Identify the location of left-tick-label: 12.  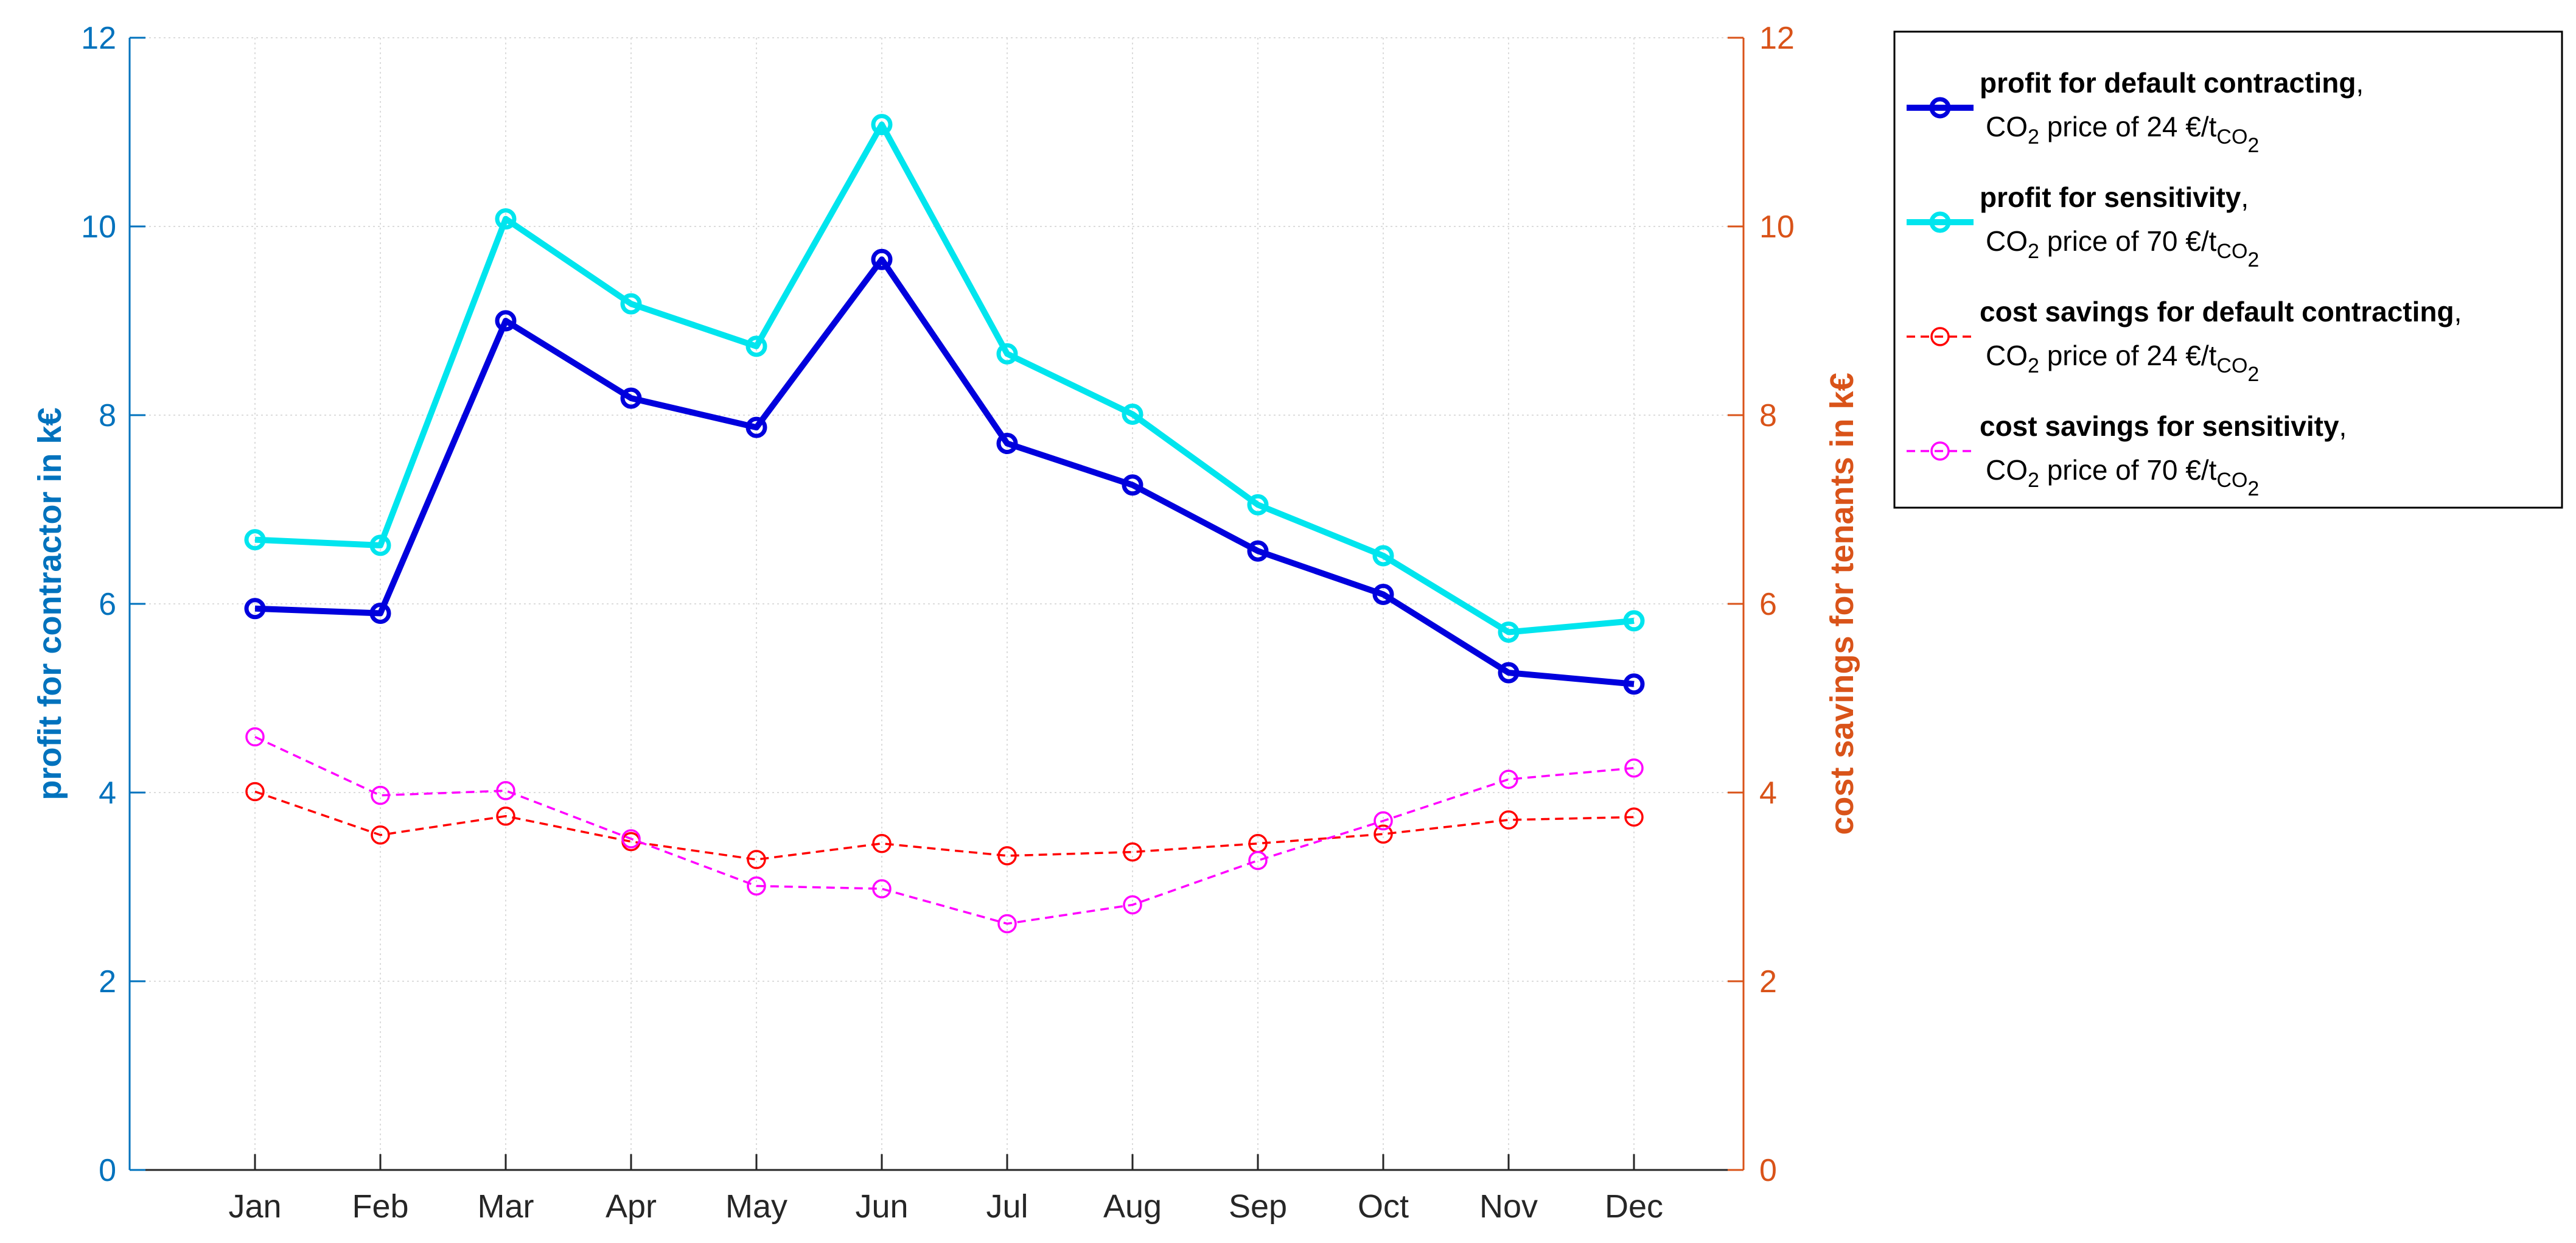
(98, 38).